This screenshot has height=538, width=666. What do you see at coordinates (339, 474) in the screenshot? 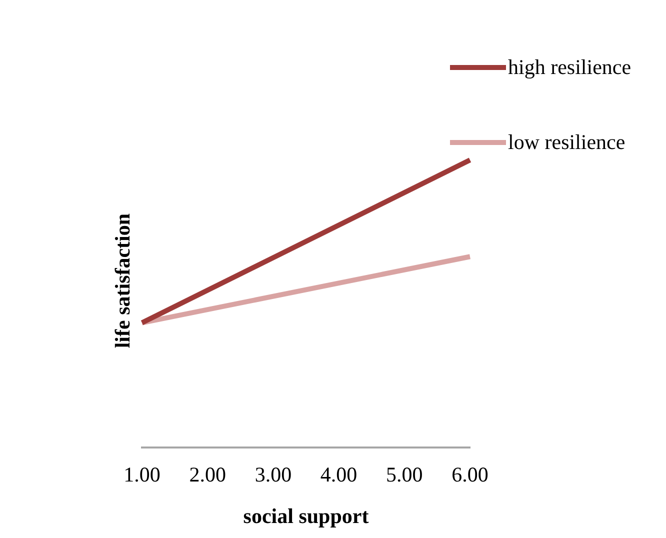
I see `x-tick-label: 4.00` at bounding box center [339, 474].